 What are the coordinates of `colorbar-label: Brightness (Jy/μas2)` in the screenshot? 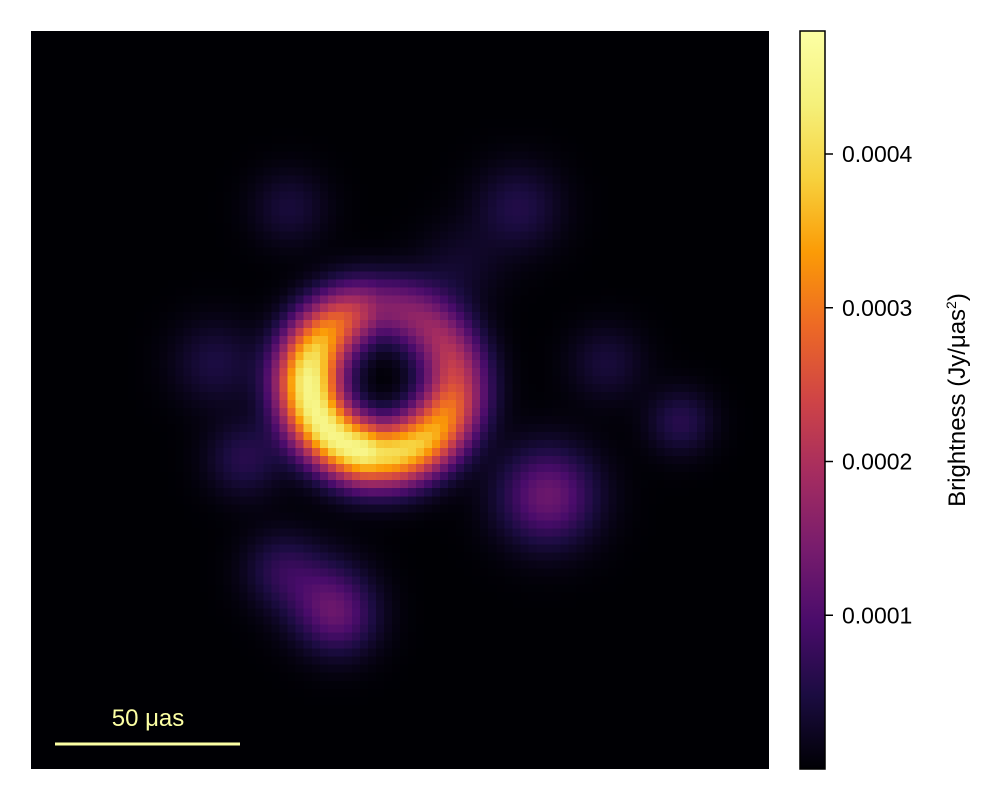 It's located at (957, 400).